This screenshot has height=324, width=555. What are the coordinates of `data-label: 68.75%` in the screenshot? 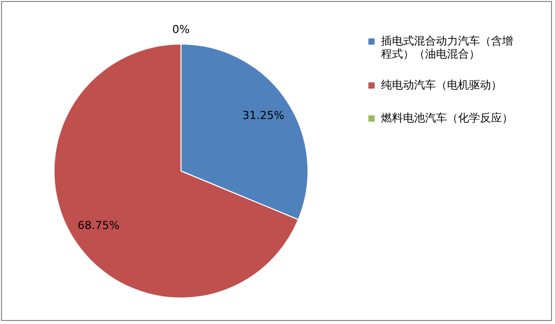 It's located at (99, 225).